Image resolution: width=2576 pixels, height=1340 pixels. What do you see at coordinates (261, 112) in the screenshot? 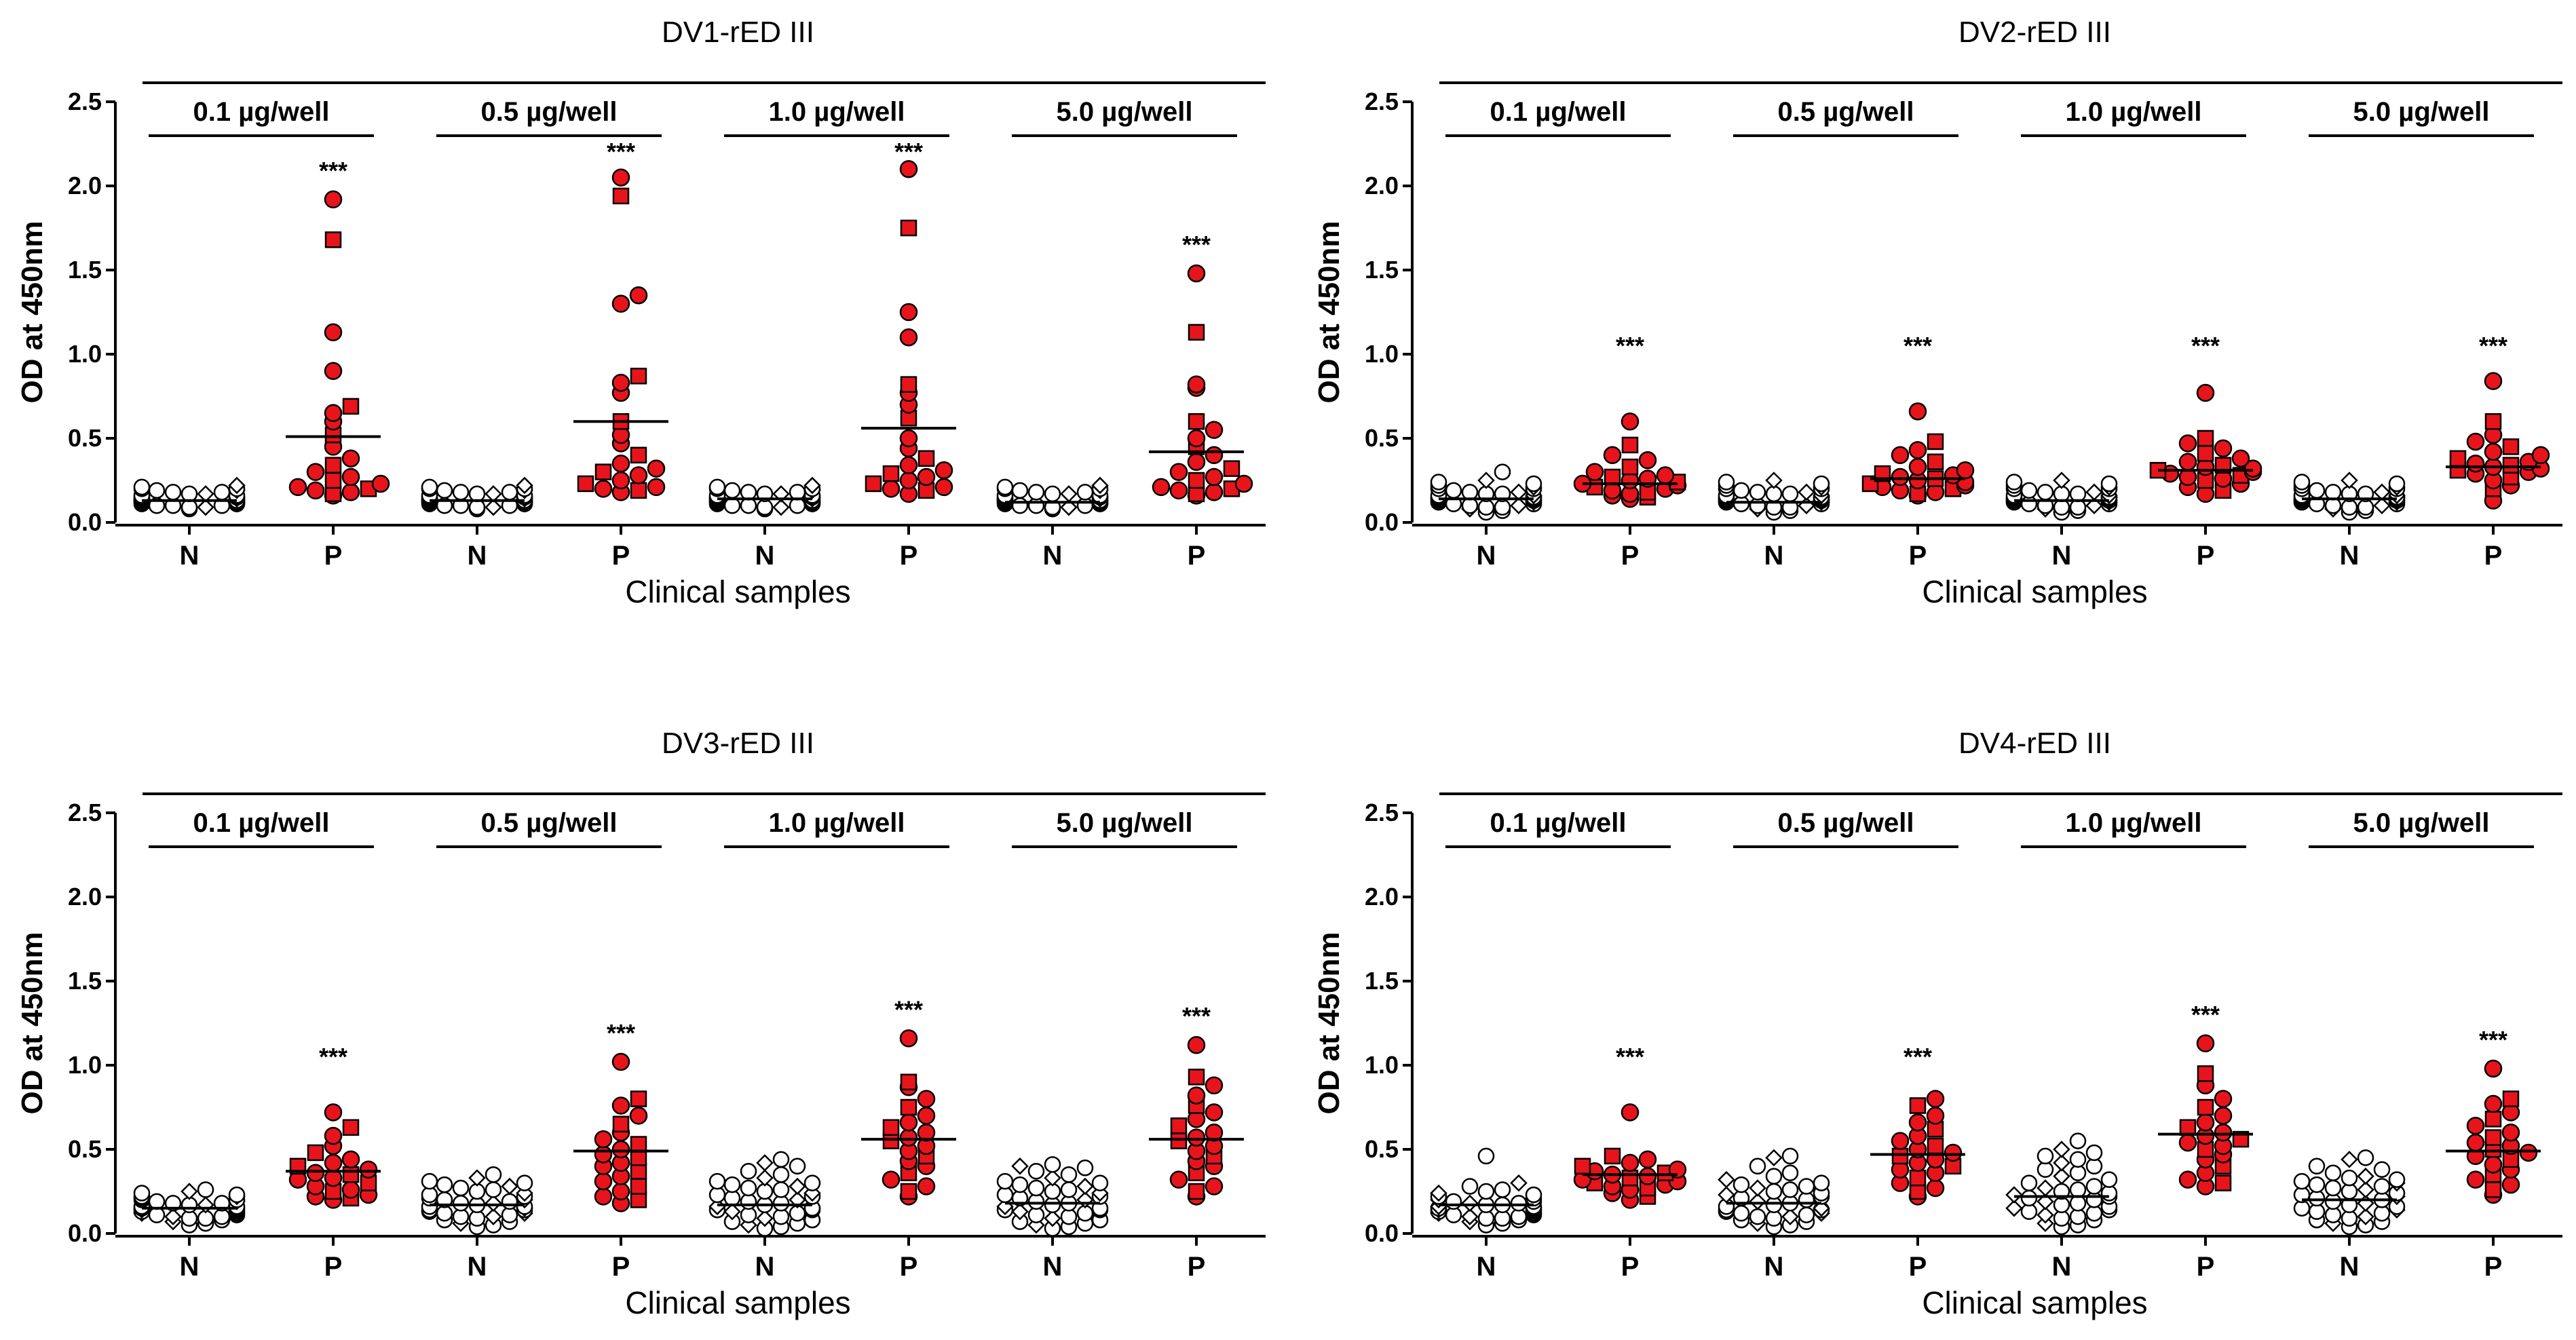
I see `group-label: 0.1 µg/well` at bounding box center [261, 112].